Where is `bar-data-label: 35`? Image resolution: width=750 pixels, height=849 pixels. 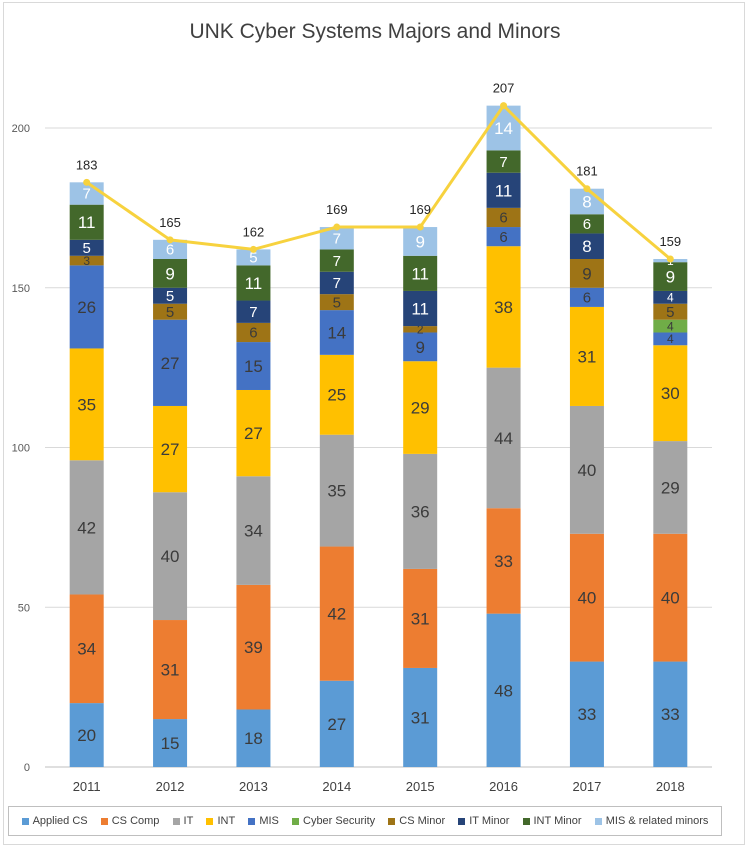 bar-data-label: 35 is located at coordinates (86, 404).